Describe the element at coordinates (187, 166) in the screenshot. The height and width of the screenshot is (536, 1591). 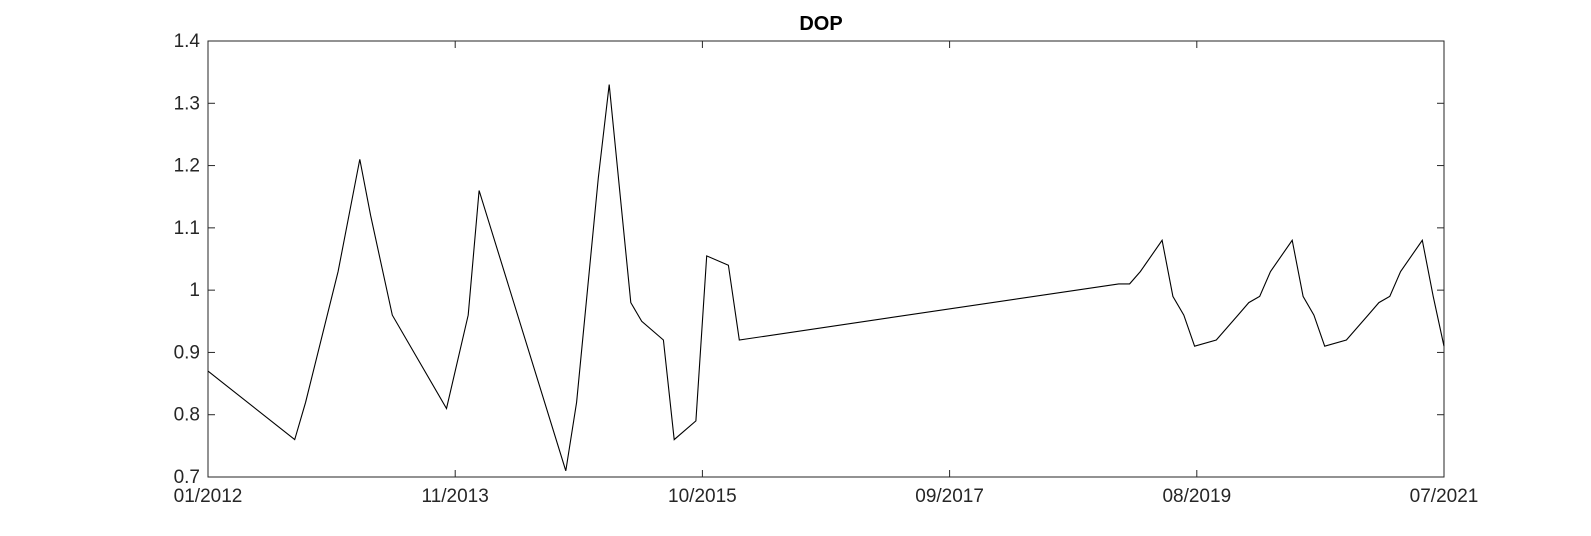
I see `y-tick-label: 1.2` at that location.